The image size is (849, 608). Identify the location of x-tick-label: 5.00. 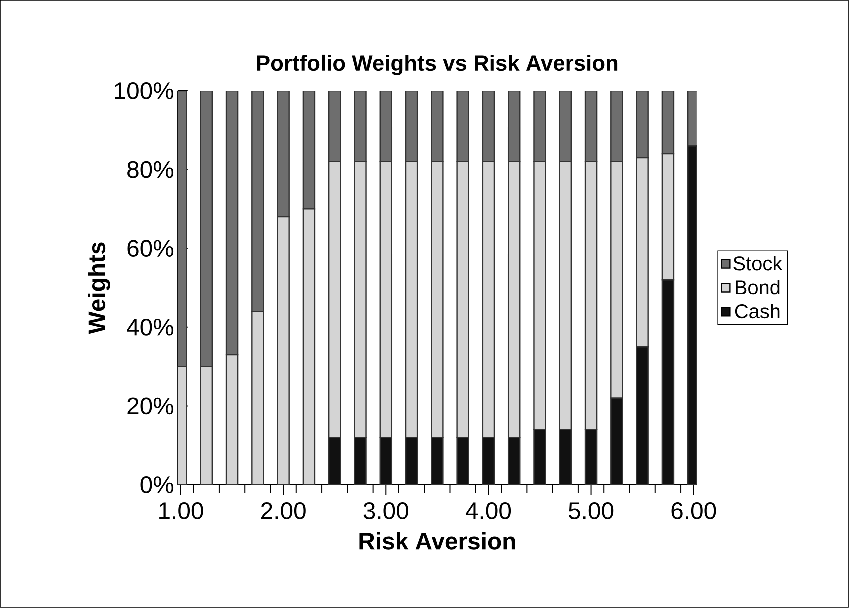
(591, 511).